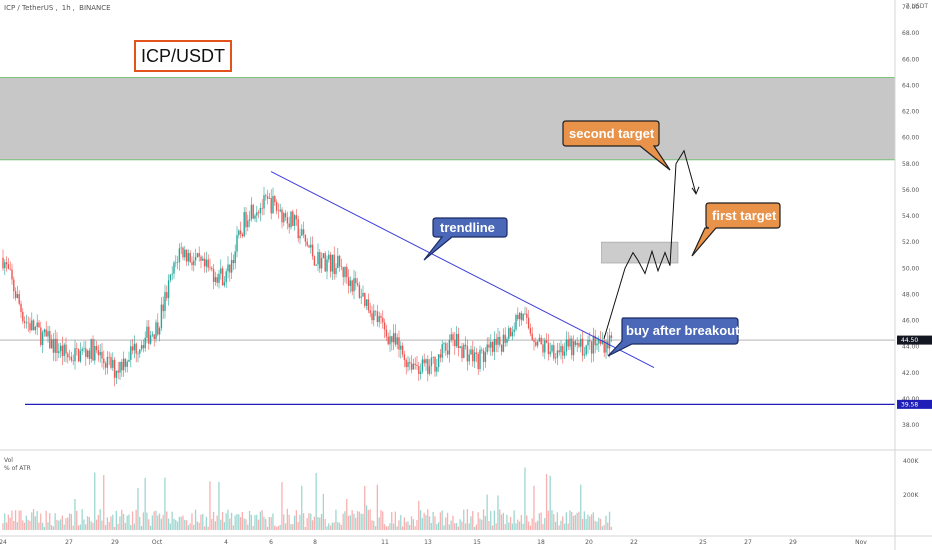 The image size is (932, 550). I want to click on symbol-name: ICP / TetherUS, so click(29, 8).